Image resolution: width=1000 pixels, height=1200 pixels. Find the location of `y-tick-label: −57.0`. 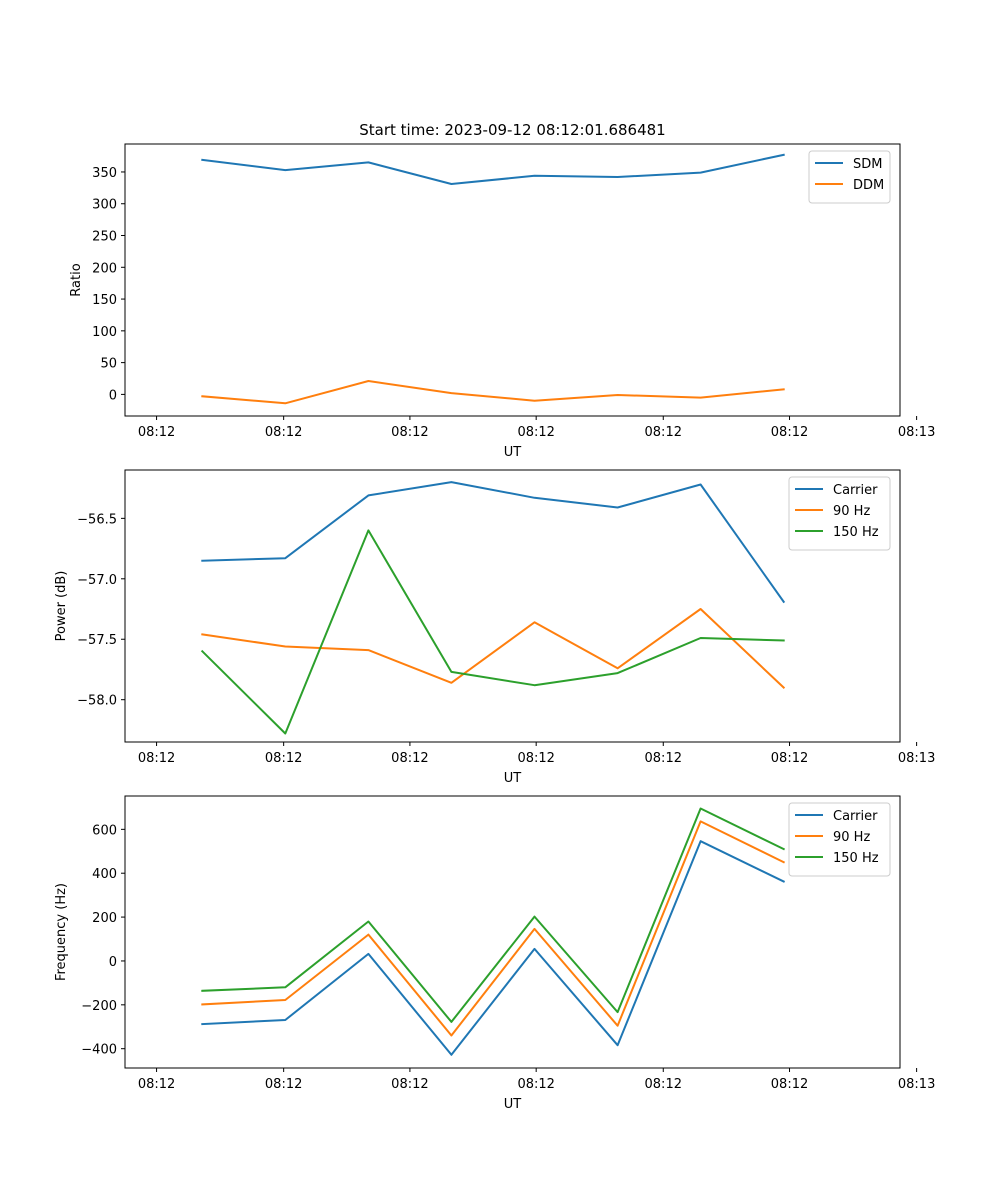

y-tick-label: −57.0 is located at coordinates (97, 580).